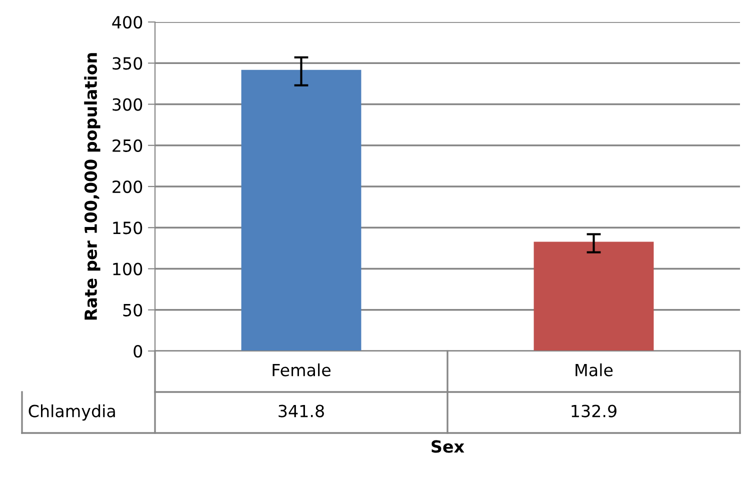  Describe the element at coordinates (127, 187) in the screenshot. I see `y-tick-label: 200` at that location.